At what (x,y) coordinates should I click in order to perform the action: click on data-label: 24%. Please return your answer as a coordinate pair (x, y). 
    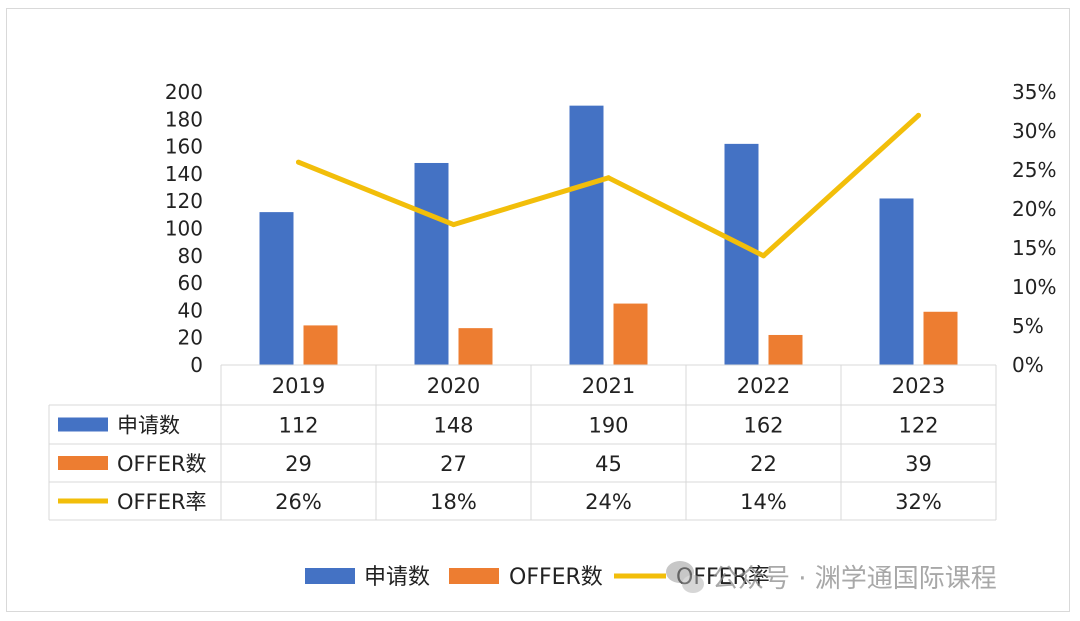
    Looking at the image, I should click on (608, 502).